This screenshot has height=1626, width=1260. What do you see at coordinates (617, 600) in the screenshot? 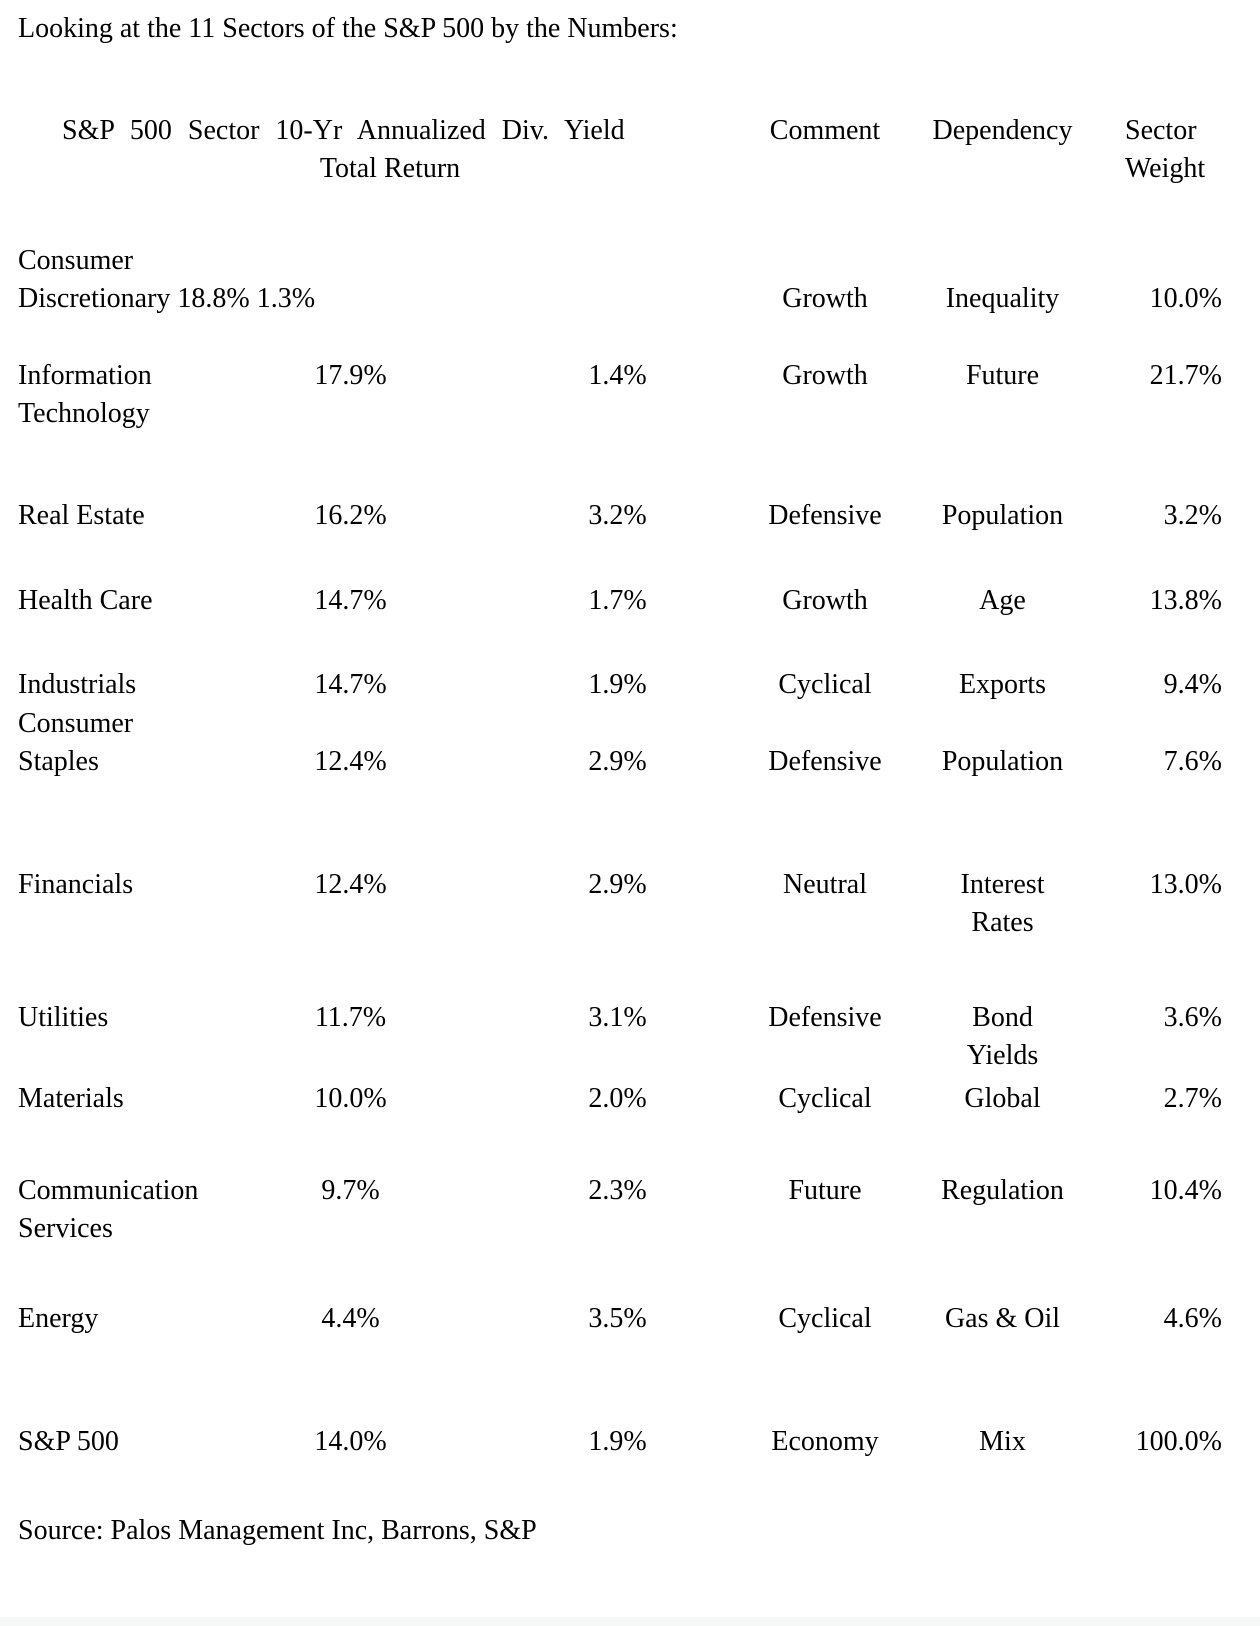
I see `cell-div-yield: 1.7%` at bounding box center [617, 600].